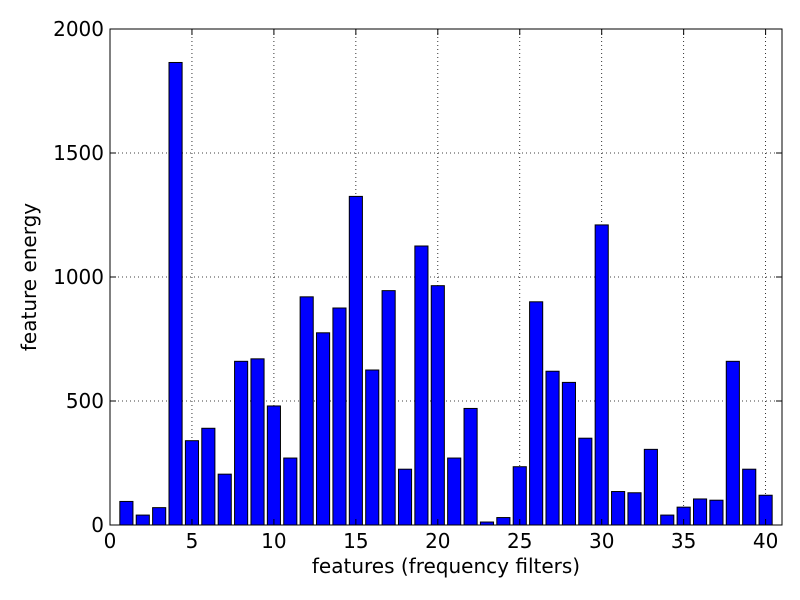 The width and height of the screenshot is (800, 600). I want to click on x-tick-label: 5, so click(192, 541).